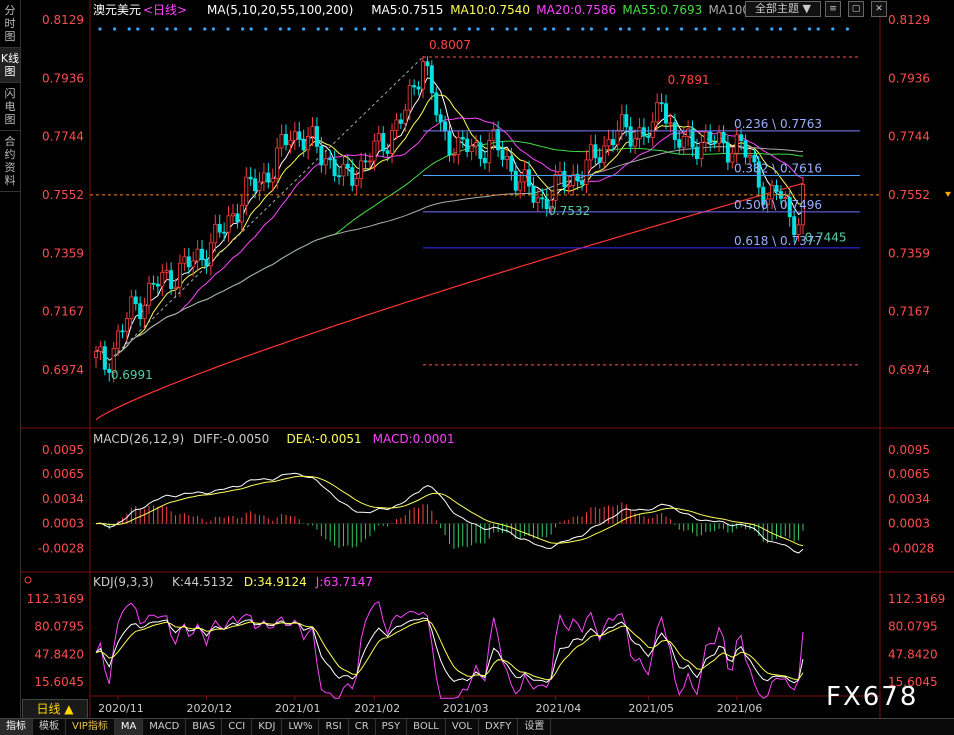 This screenshot has width=954, height=735. I want to click on xtick-label-6: 2021/05, so click(651, 708).